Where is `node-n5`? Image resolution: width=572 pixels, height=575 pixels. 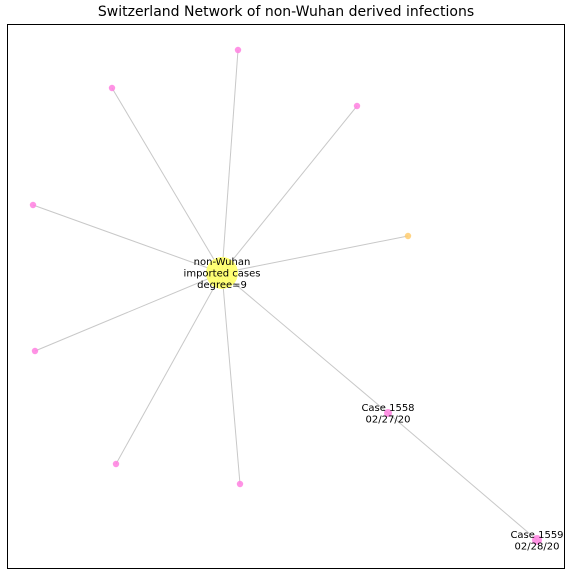 node-n5 is located at coordinates (408, 236).